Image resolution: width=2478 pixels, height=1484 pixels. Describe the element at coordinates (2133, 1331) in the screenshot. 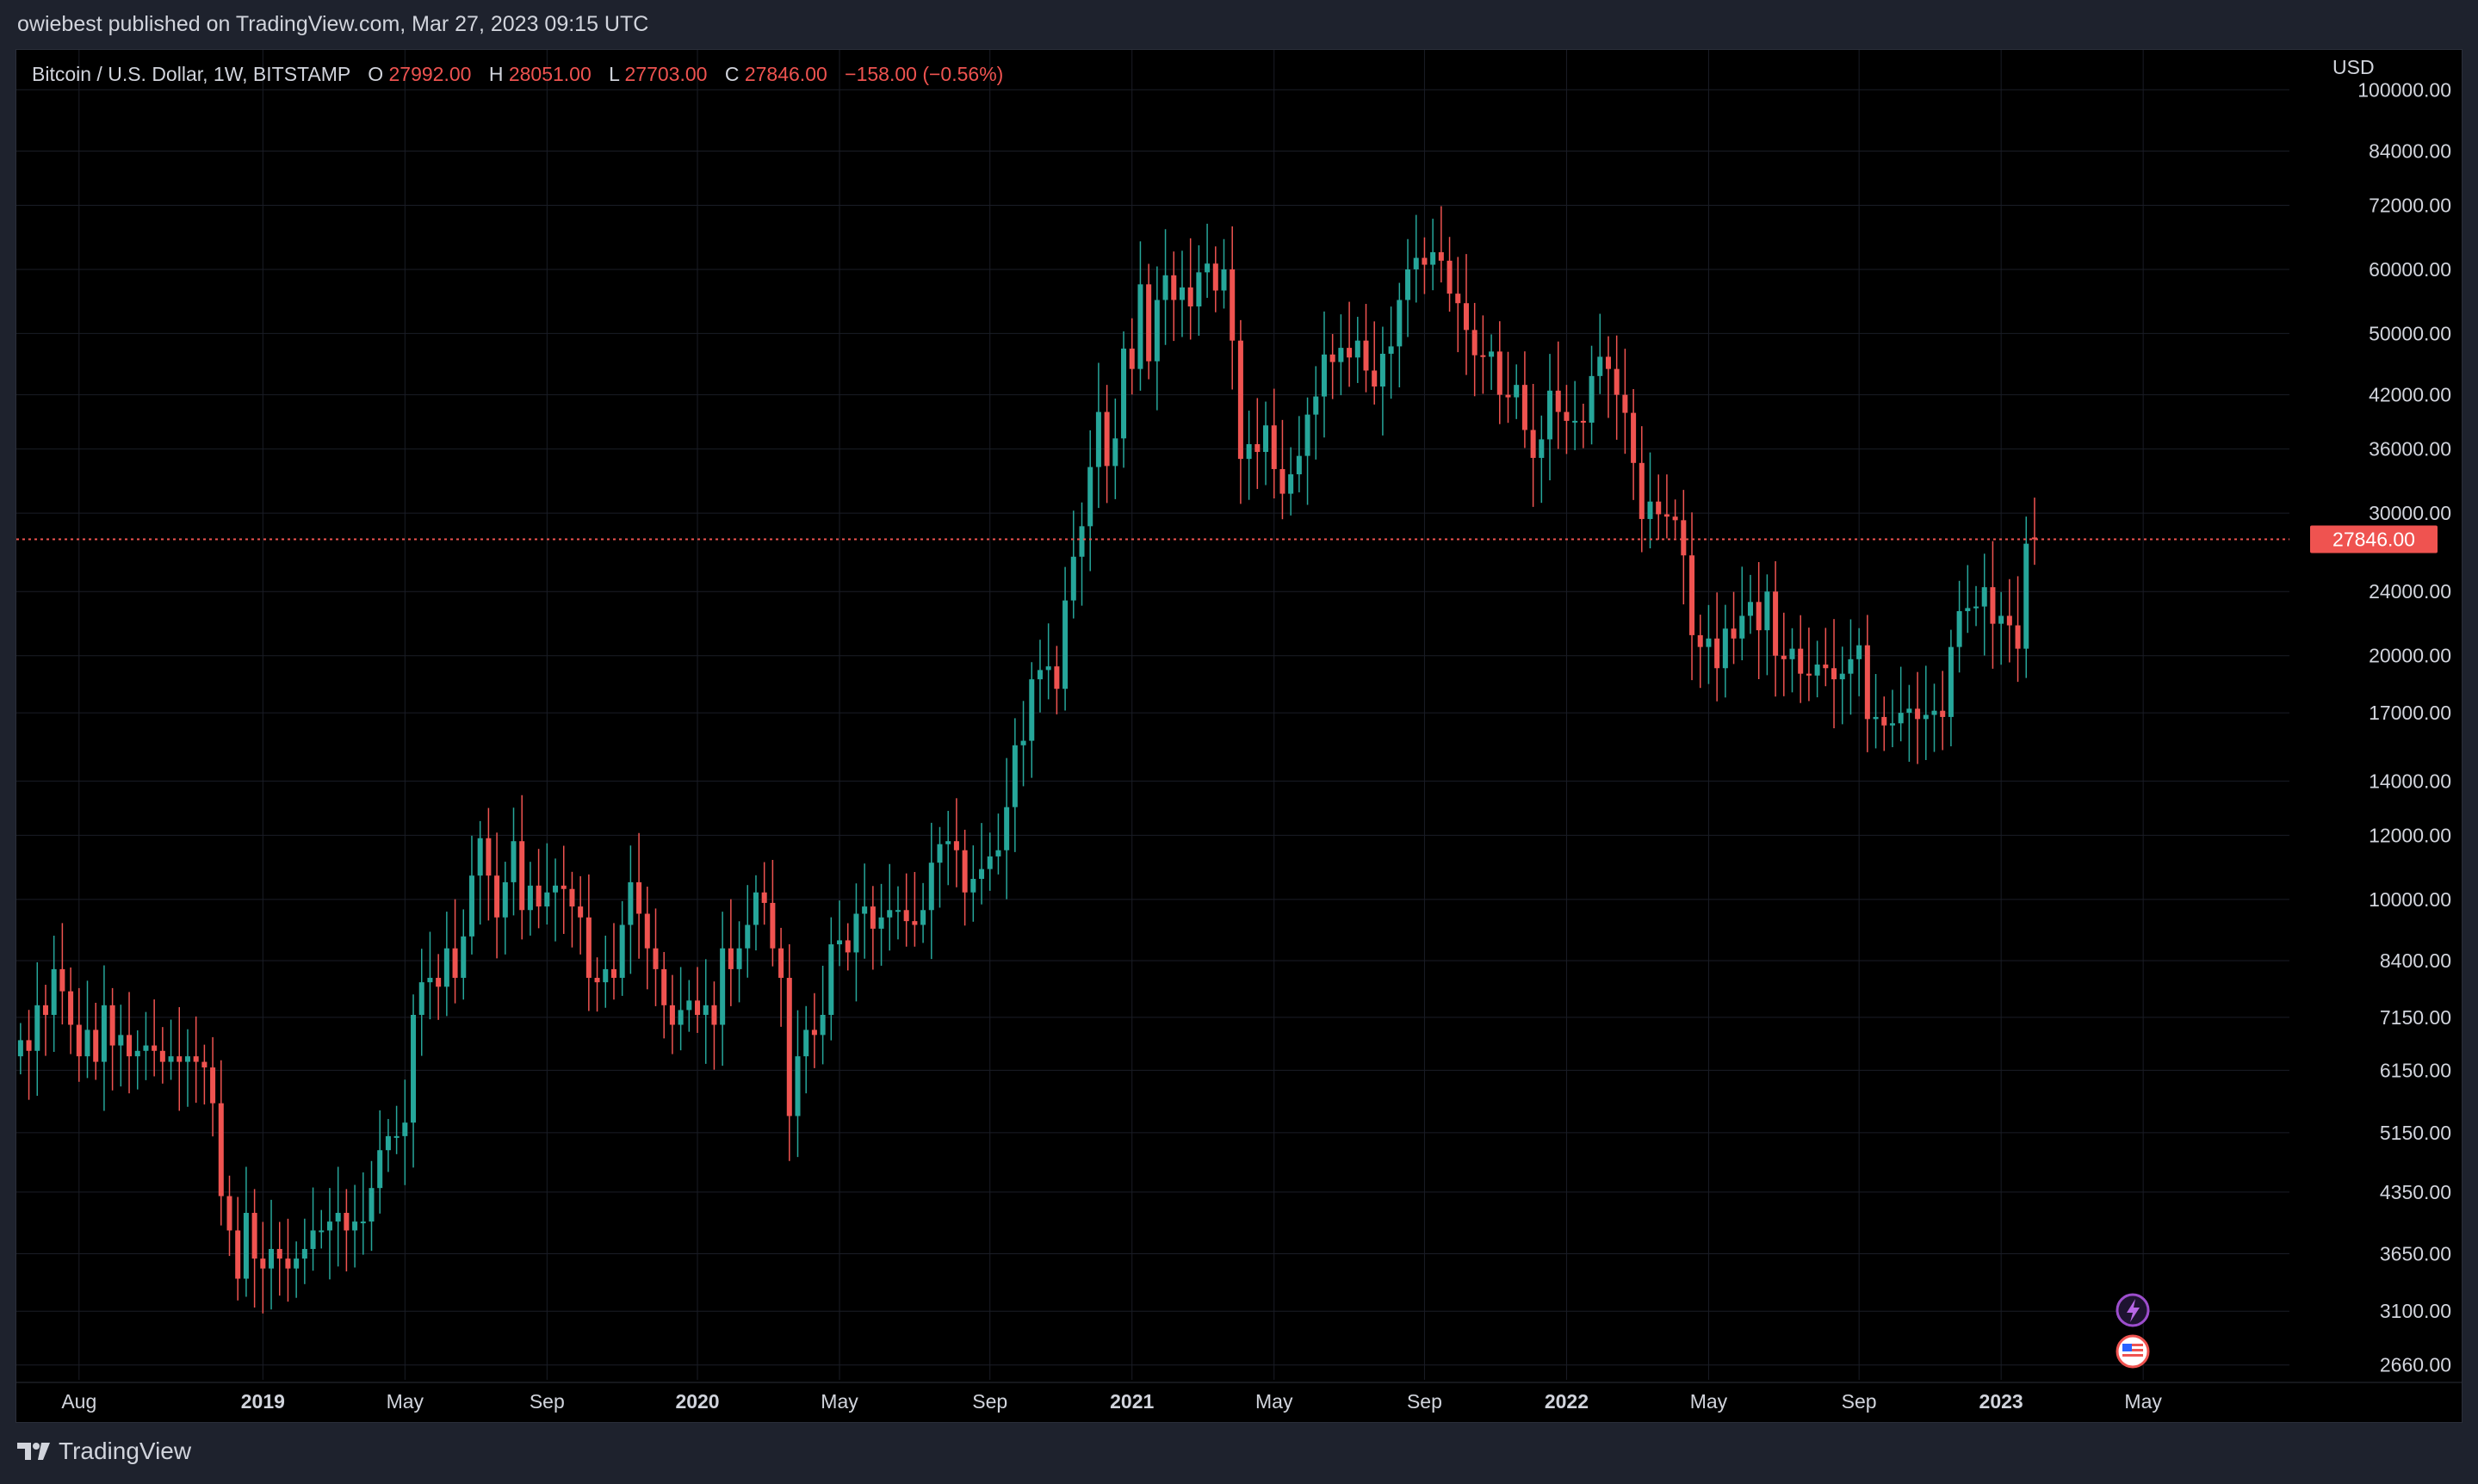

I see `event-markers` at that location.